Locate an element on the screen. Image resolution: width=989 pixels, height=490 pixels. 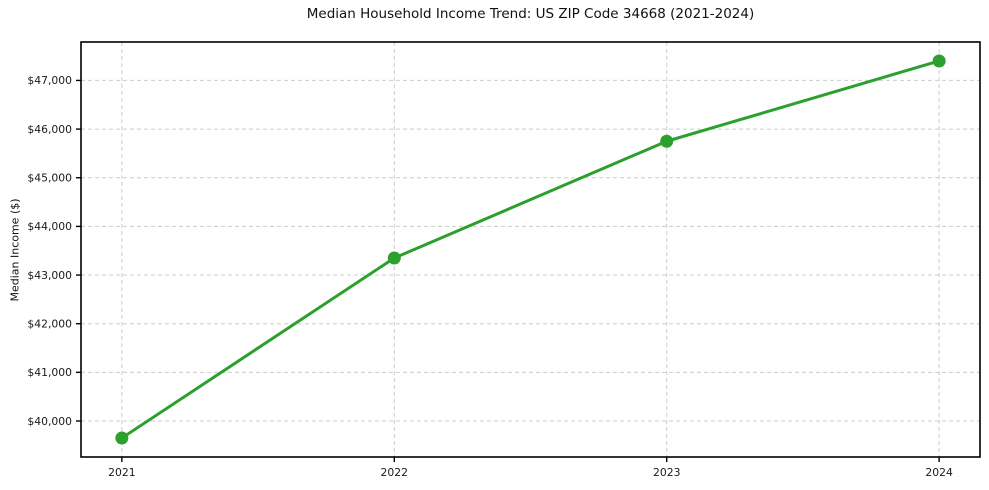
y-tick-label: $43,000 is located at coordinates (49, 275).